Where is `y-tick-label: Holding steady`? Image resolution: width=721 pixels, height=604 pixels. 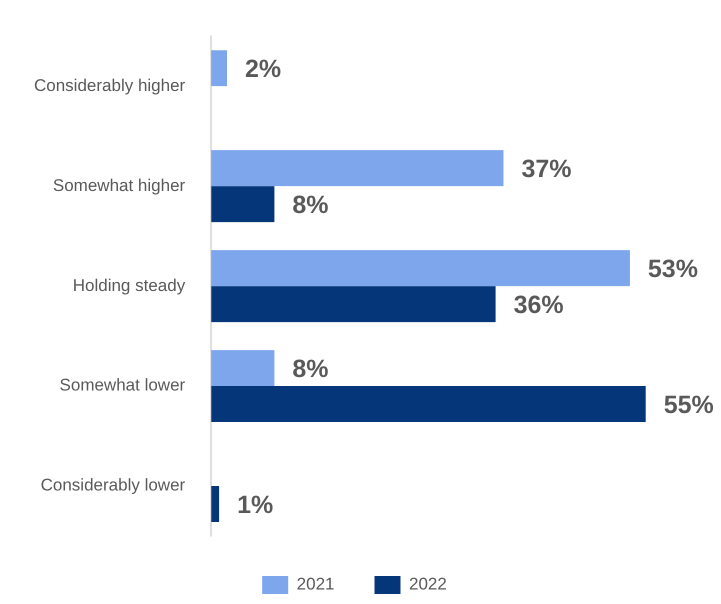
y-tick-label: Holding steady is located at coordinates (129, 285).